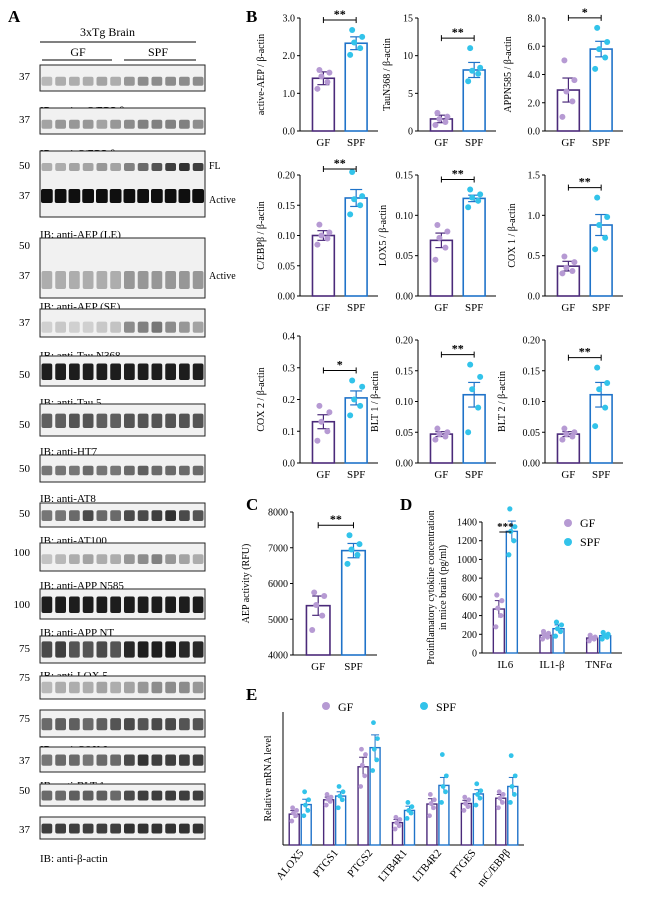 This screenshot has width=650, height=908. I want to click on blot-16: 37 IB: anti-β-actin, so click(112, 840).